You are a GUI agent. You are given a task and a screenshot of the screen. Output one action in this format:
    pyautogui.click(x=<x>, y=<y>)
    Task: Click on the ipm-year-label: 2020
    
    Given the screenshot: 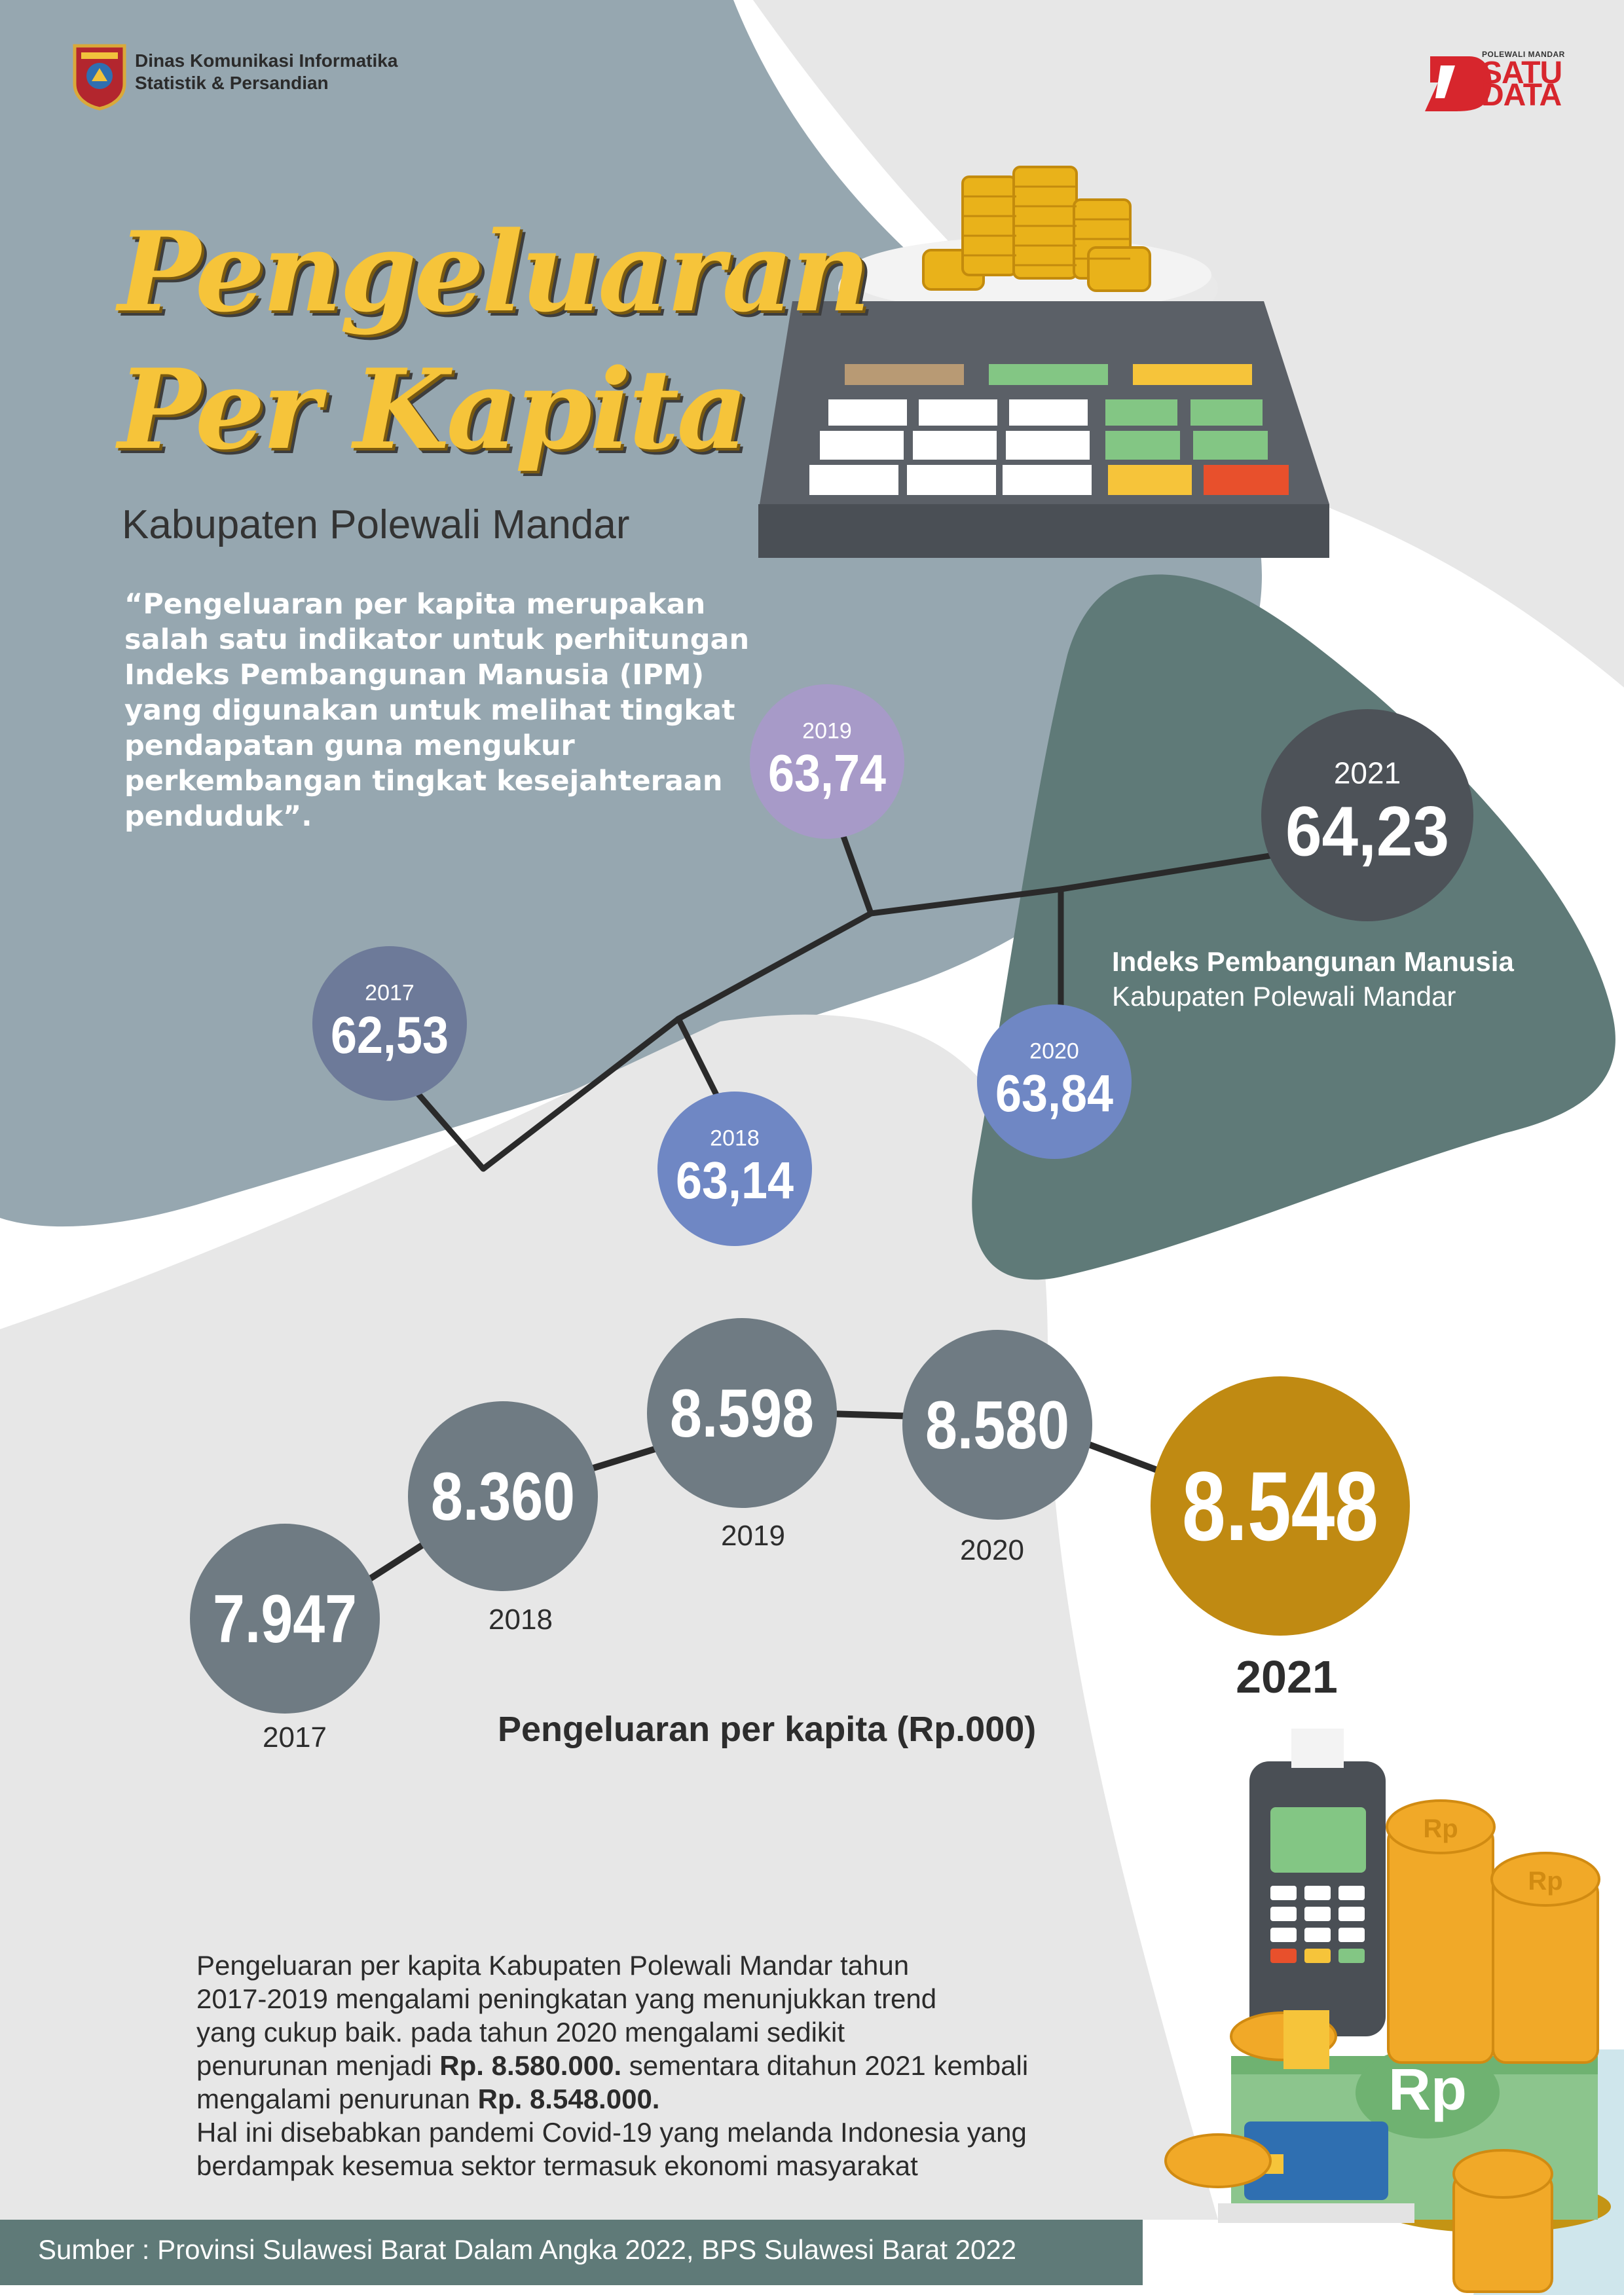 What is the action you would take?
    pyautogui.click(x=1054, y=1051)
    